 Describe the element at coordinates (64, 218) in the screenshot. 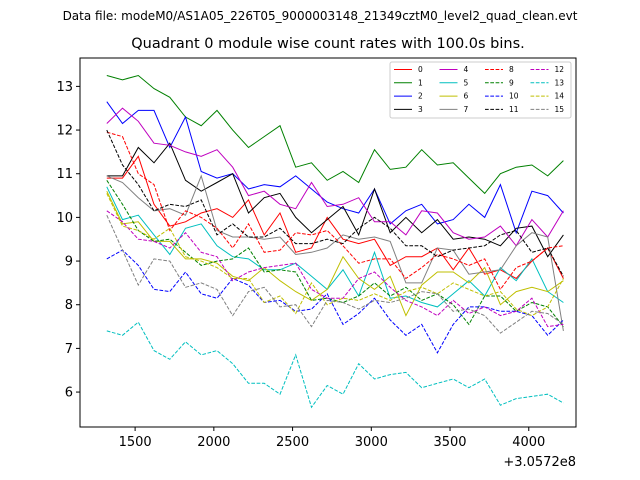

I see `y-tick-label: 10` at that location.